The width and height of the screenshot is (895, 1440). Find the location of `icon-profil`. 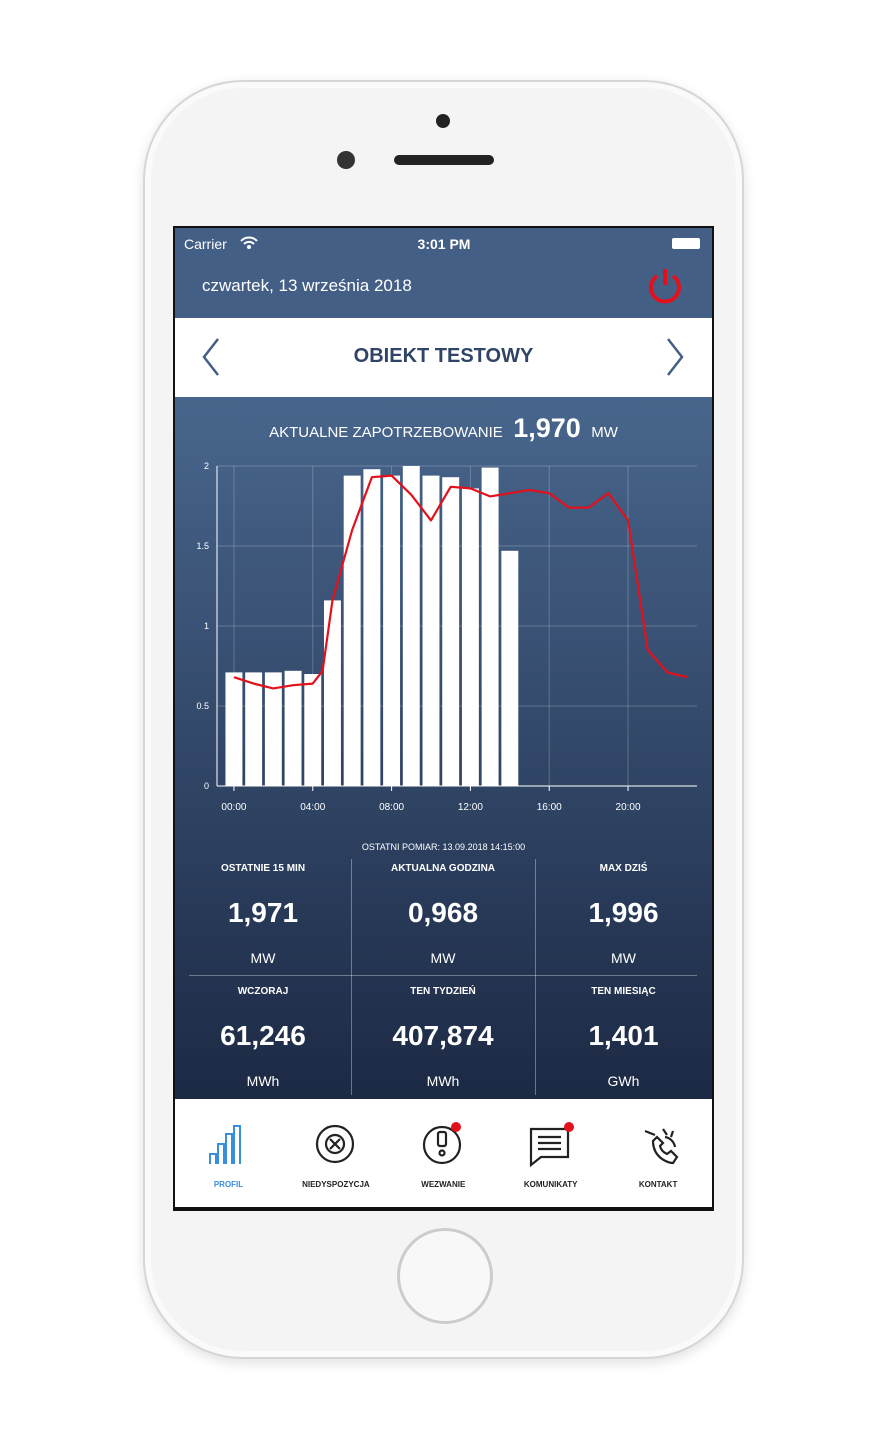

icon-profil is located at coordinates (225, 1144).